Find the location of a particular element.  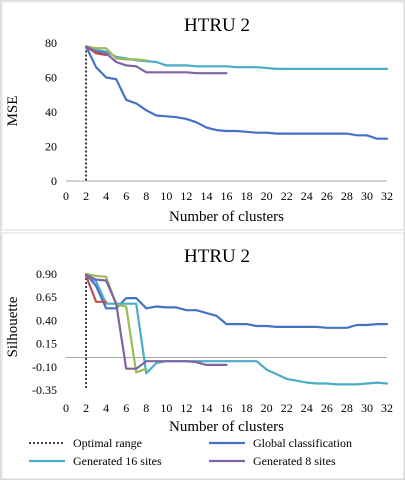

y-tick-label-mse: 80 is located at coordinates (51, 43).